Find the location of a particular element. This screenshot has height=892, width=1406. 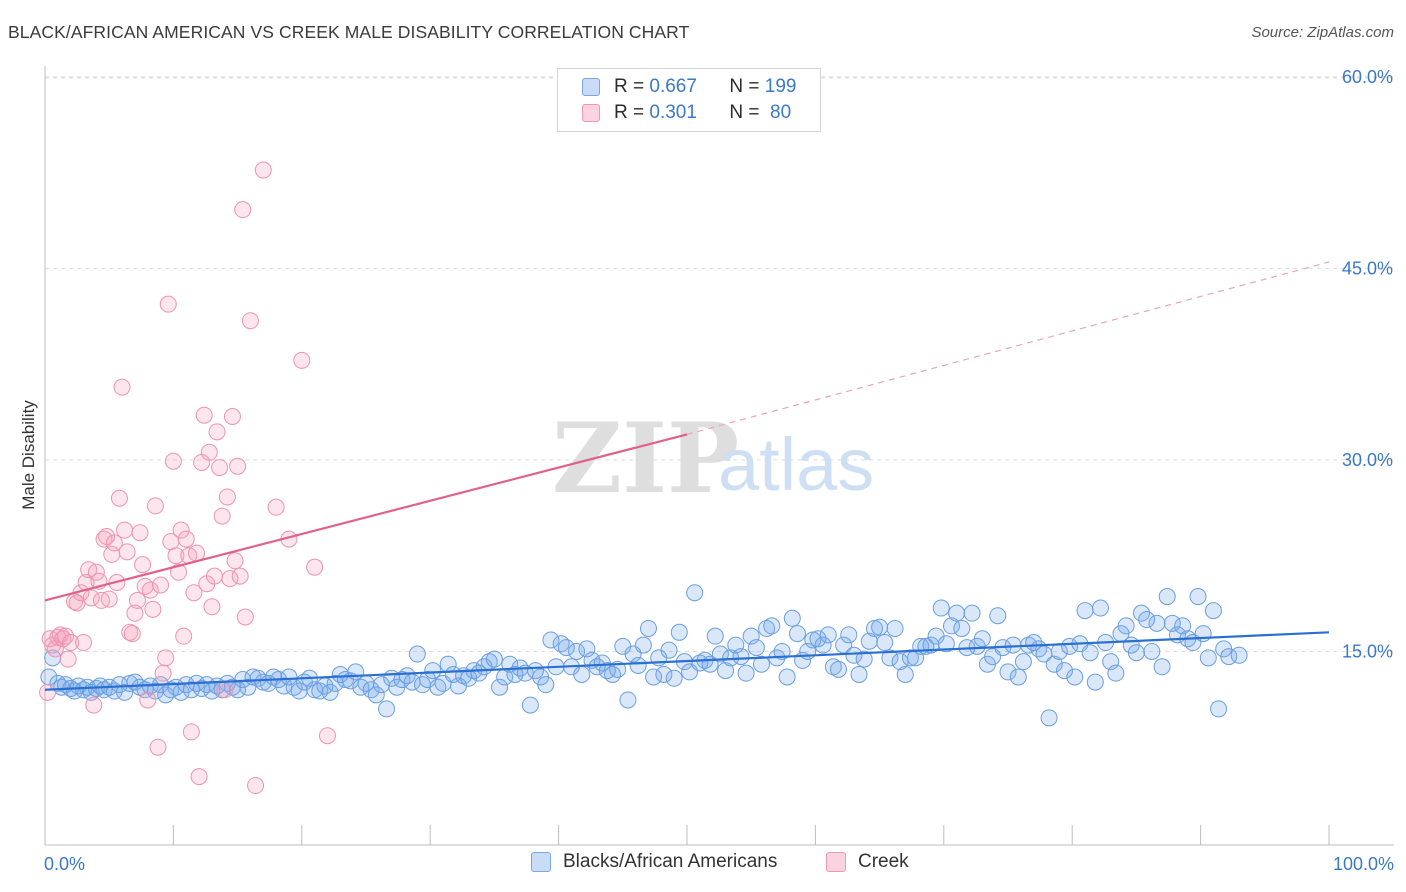

legend-label-blacks: Blacks/African Americans is located at coordinates (670, 861).